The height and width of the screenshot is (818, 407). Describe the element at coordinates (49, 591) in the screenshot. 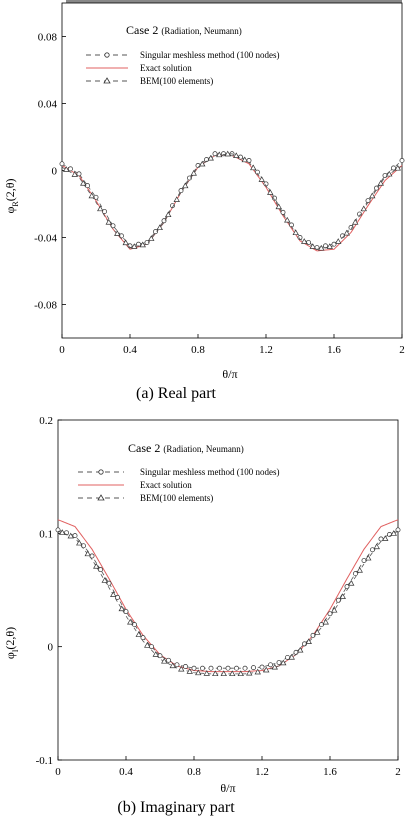

I see `y-tick-labels: -0.1 0 0.1 0.2` at that location.